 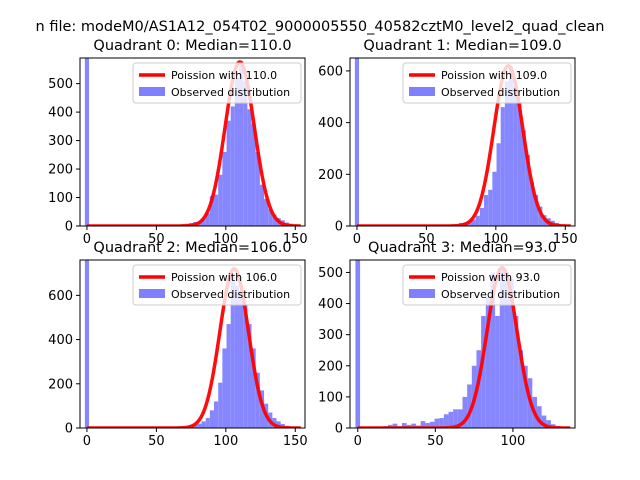 What do you see at coordinates (152, 293) in the screenshot?
I see `legend-hist-swatch` at bounding box center [152, 293].